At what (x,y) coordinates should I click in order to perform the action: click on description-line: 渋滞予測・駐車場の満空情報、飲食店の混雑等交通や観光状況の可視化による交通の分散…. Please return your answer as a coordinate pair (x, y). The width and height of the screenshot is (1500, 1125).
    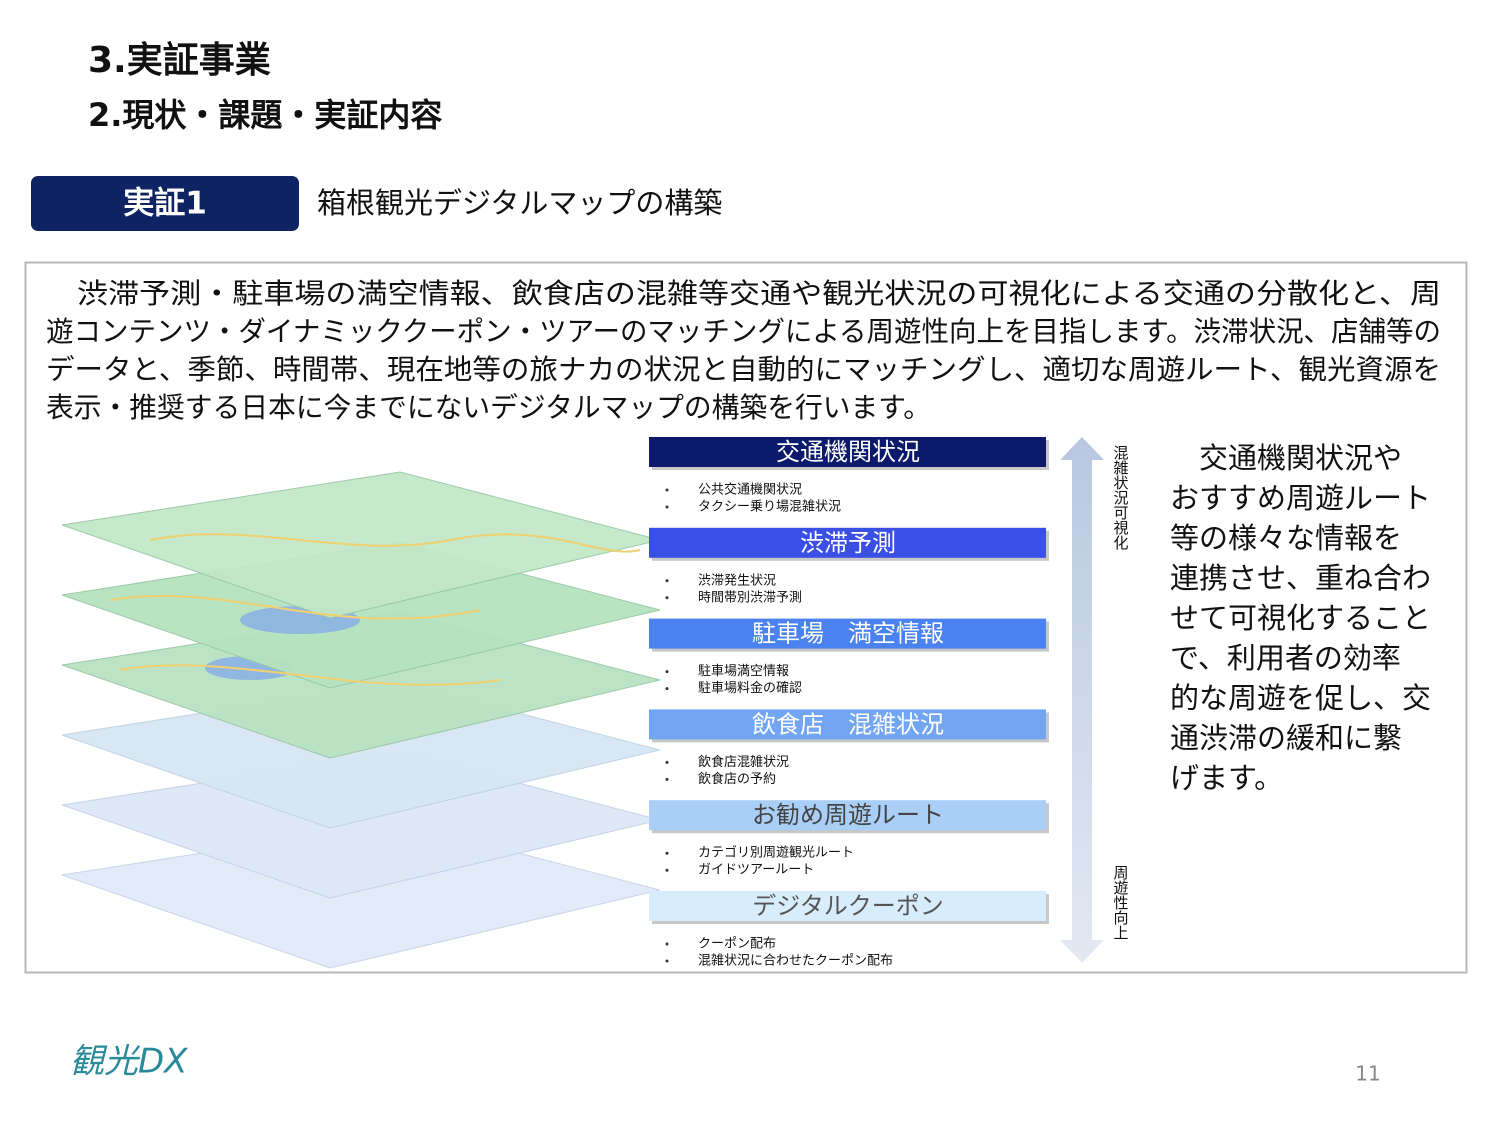
    Looking at the image, I should click on (743, 293).